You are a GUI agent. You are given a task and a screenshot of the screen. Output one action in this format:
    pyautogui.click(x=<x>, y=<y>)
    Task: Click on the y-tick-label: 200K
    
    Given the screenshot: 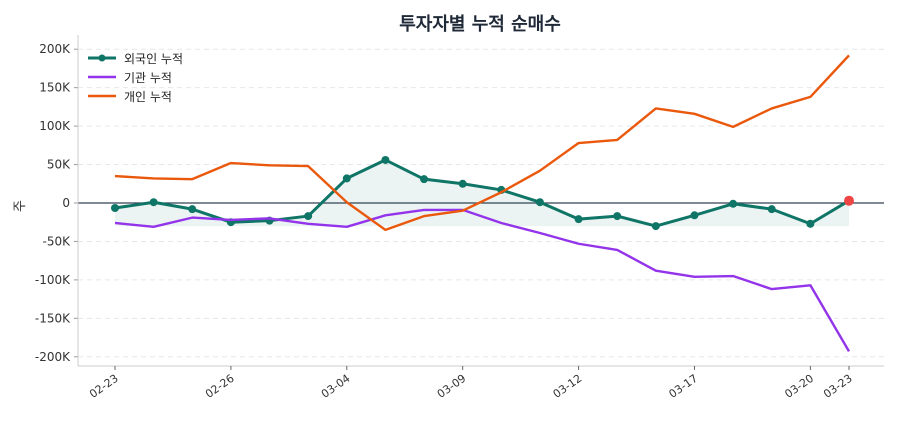 What is the action you would take?
    pyautogui.click(x=55, y=49)
    